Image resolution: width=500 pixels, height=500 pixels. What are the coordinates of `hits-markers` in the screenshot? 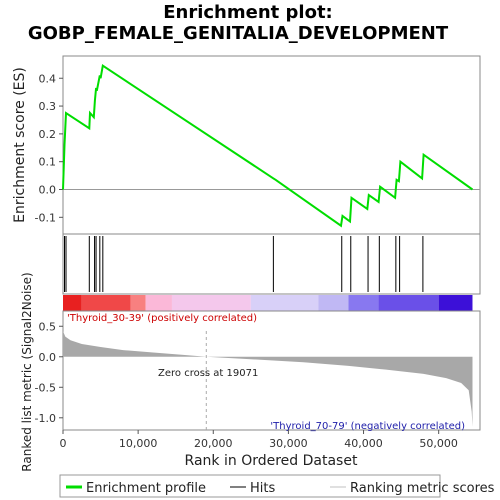 It's located at (244, 264).